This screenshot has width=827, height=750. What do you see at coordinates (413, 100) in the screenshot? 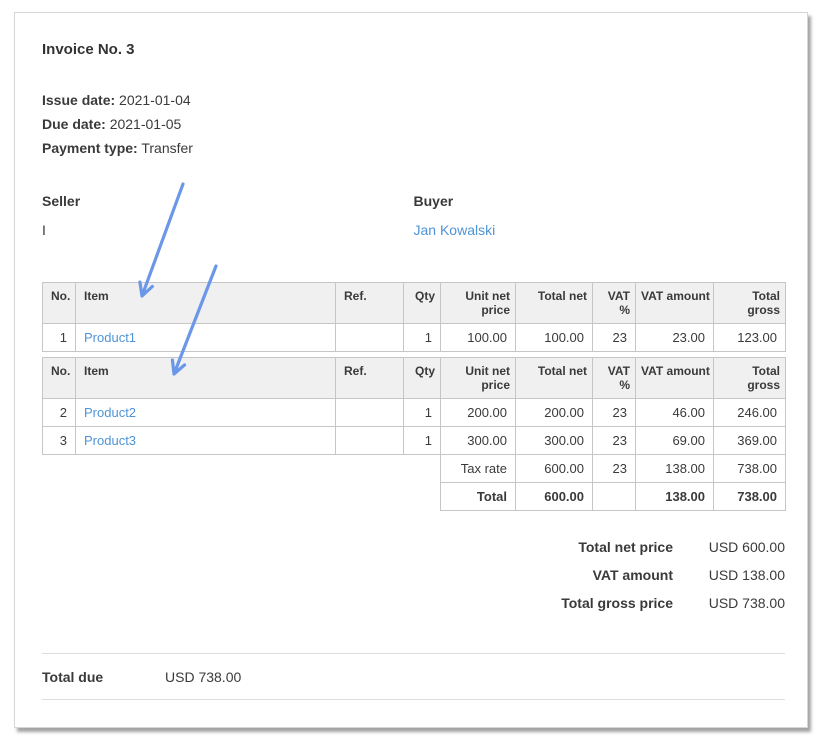
I see `issue-date-line: Issue date: 2021-01-04` at bounding box center [413, 100].